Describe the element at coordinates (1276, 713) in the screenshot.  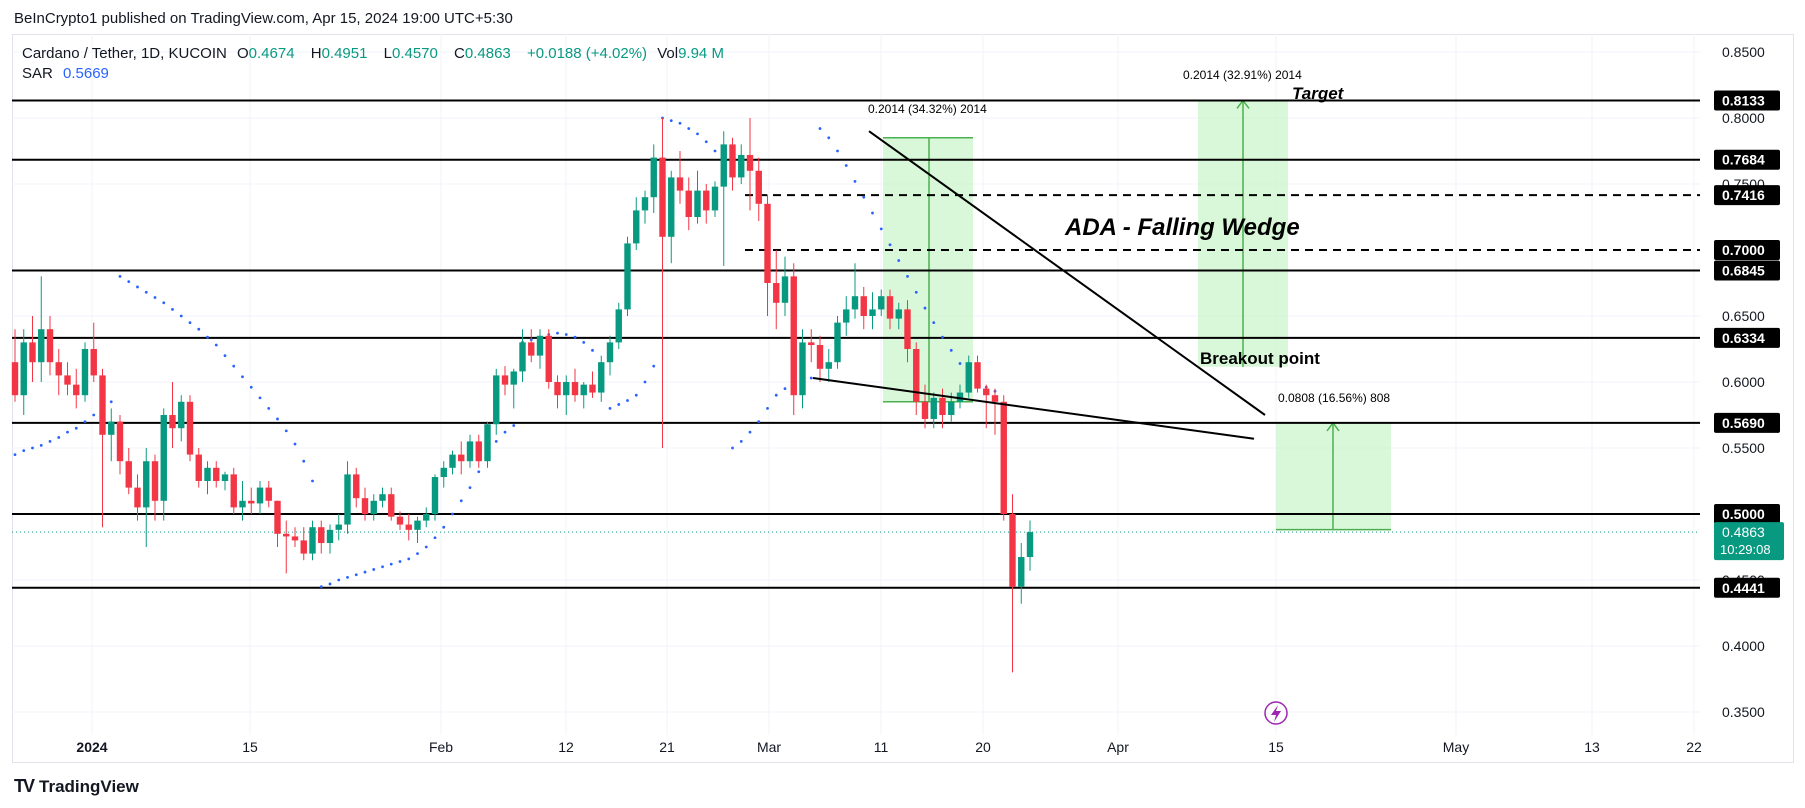
I see `lightning-icon` at that location.